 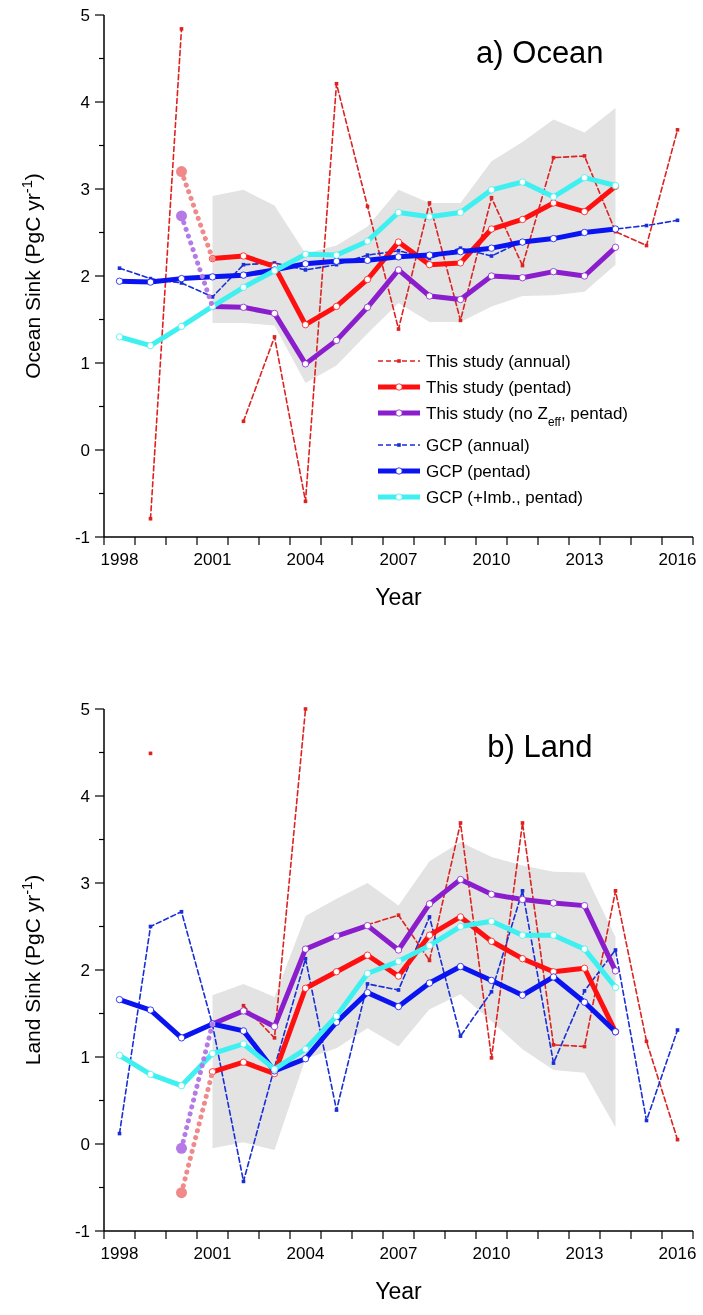 What do you see at coordinates (478, 445) in the screenshot?
I see `legend-label: GCP (annual)` at bounding box center [478, 445].